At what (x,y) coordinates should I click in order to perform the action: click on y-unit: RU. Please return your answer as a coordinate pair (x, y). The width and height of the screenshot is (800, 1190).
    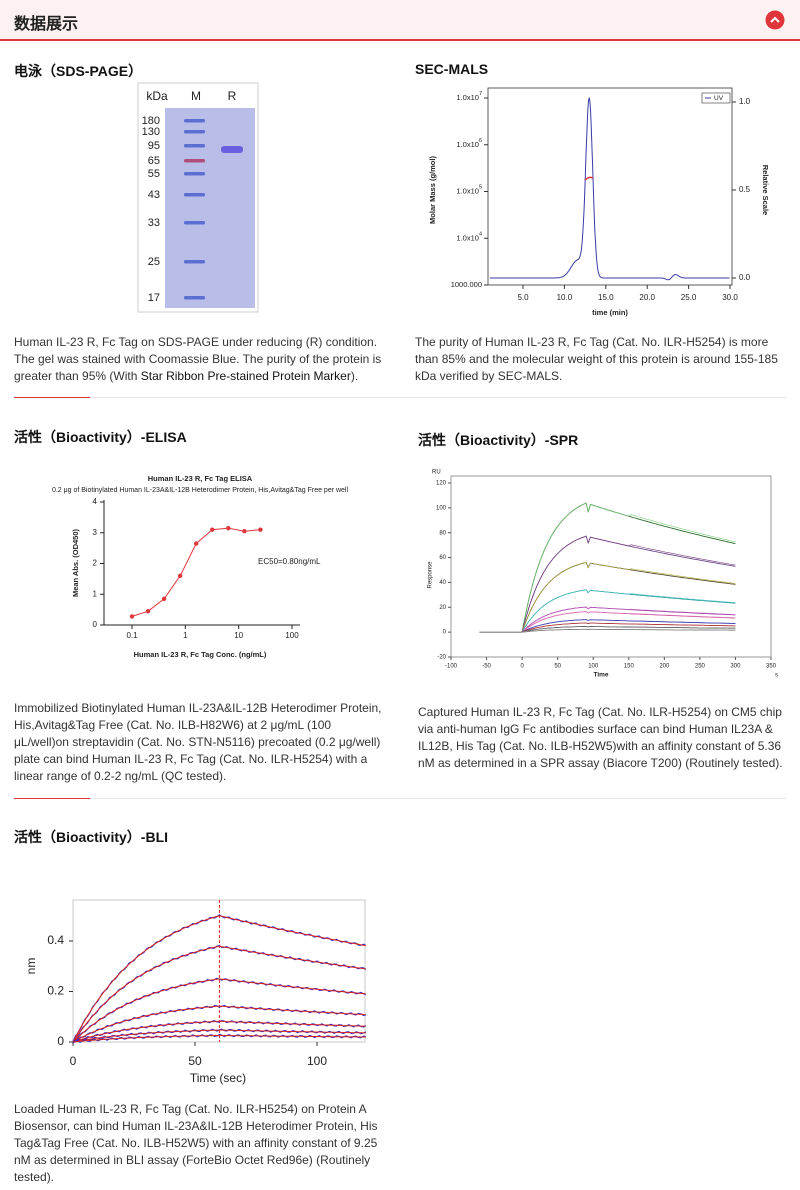
    Looking at the image, I should click on (436, 473).